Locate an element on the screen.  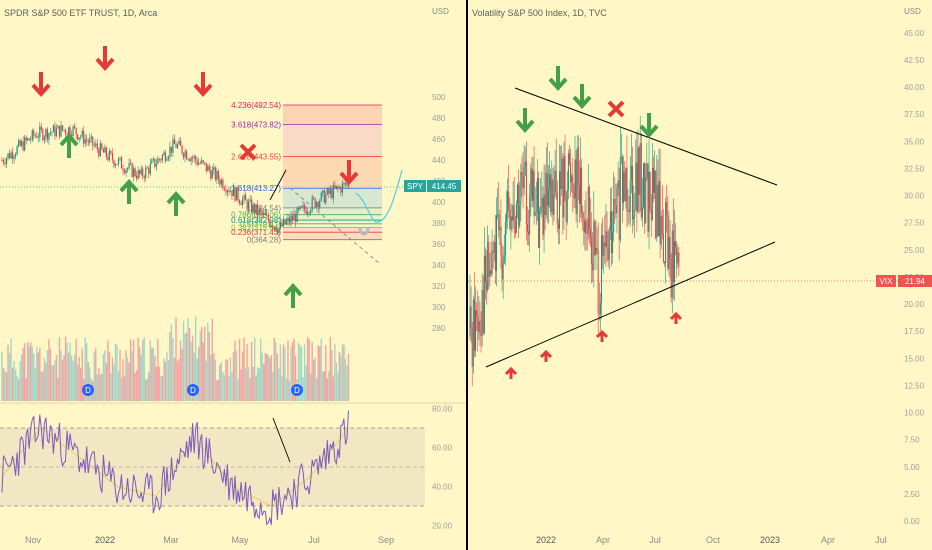
vix-x-tick: Jul is located at coordinates (655, 540).